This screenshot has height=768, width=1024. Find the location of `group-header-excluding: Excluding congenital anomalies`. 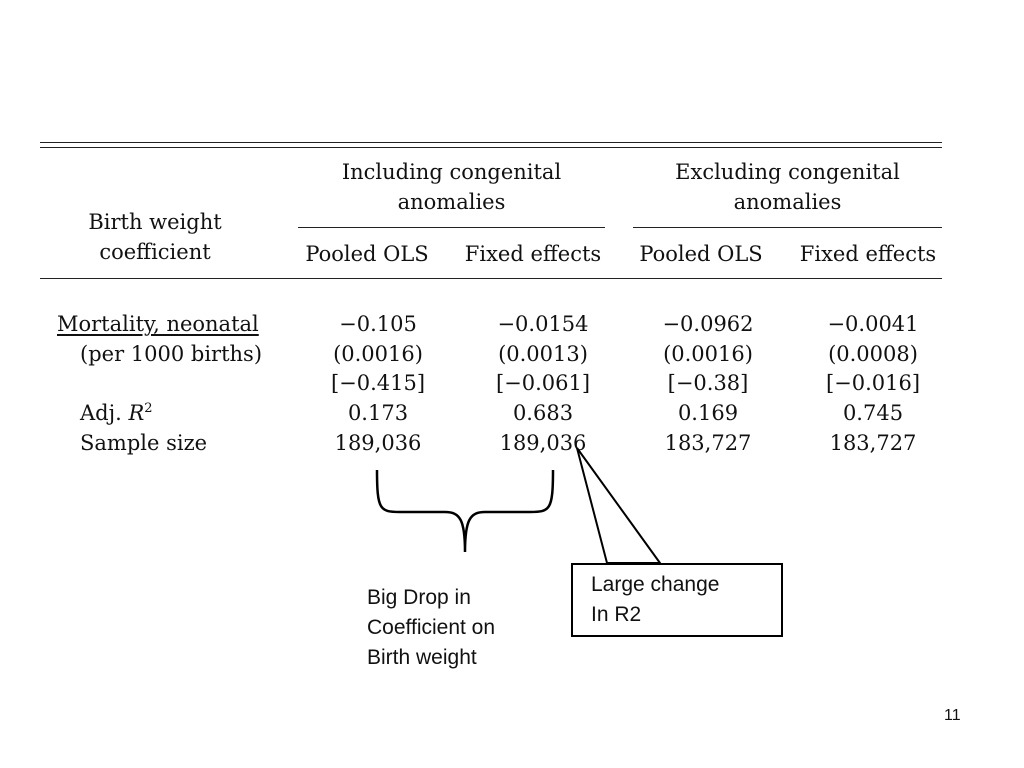

group-header-excluding: Excluding congenital anomalies is located at coordinates (787, 187).